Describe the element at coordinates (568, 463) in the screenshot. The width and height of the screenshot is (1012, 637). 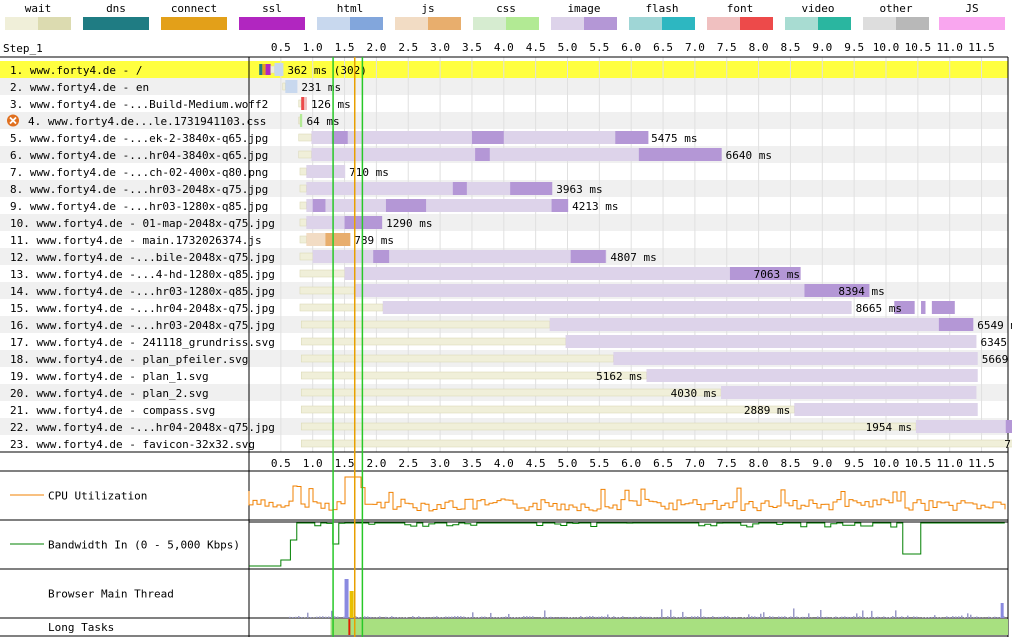
I see `axis-tick-label: 5.0` at that location.